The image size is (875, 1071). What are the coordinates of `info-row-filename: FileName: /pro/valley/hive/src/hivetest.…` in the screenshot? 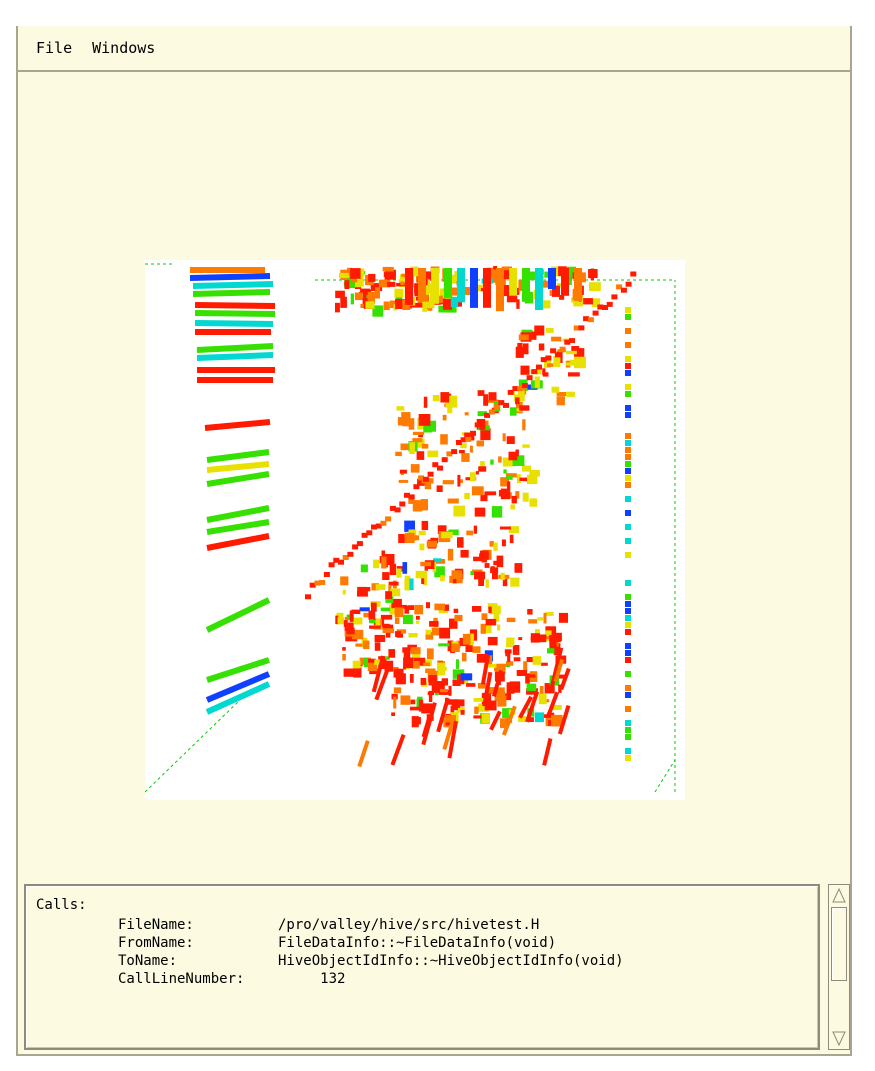 It's located at (427, 925).